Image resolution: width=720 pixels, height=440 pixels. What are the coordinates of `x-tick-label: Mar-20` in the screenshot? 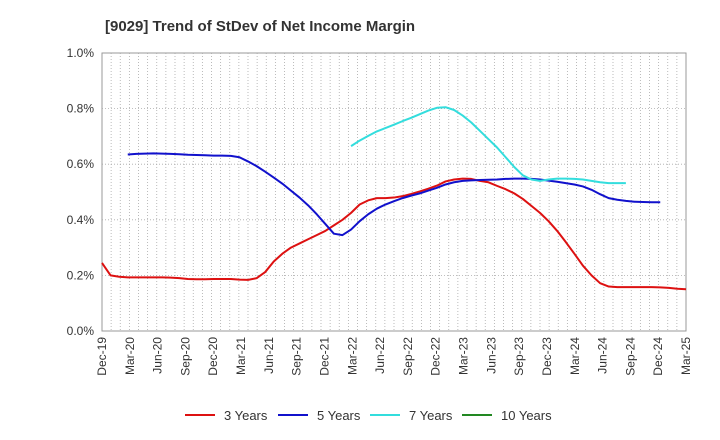 It's located at (130, 356).